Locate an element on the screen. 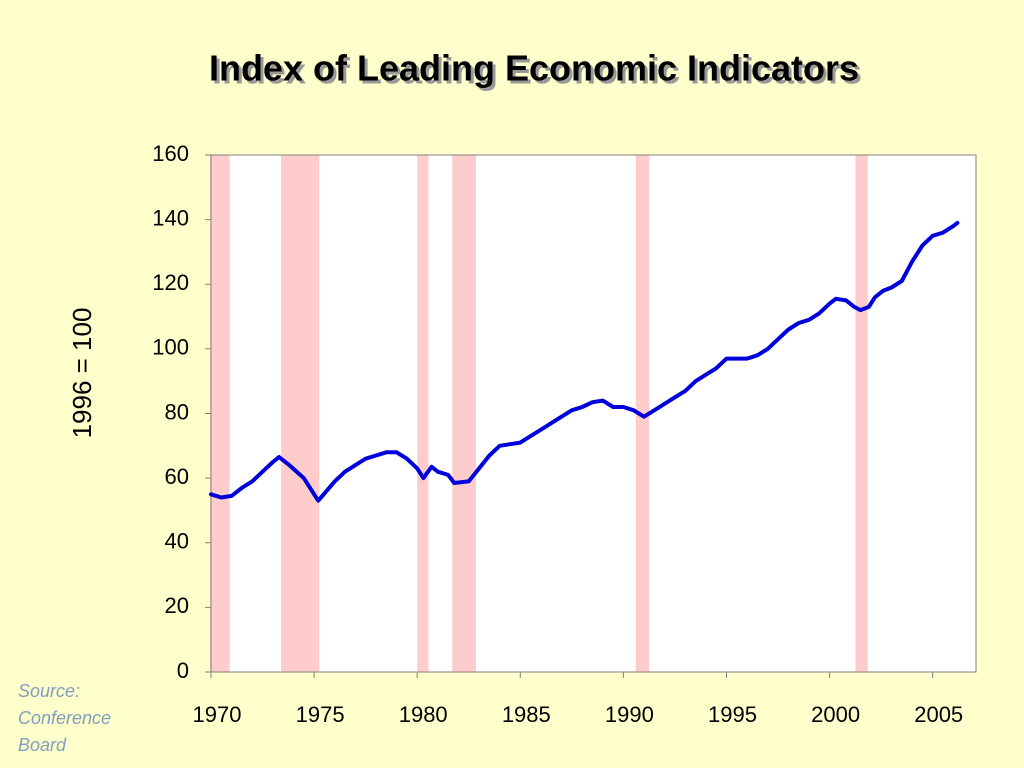 This screenshot has width=1024, height=768. chart-title-shadow: Index of Leading Economic Indicators is located at coordinates (537, 71).